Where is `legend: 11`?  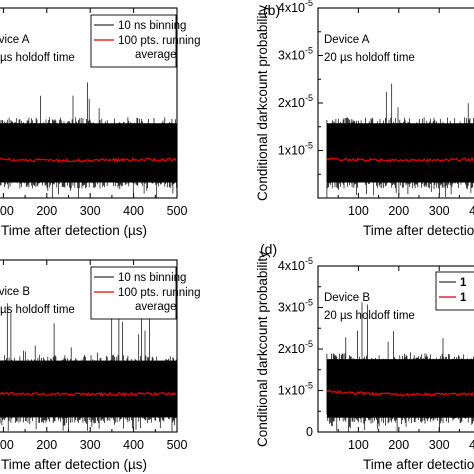 legend: 11 is located at coordinates (454, 291).